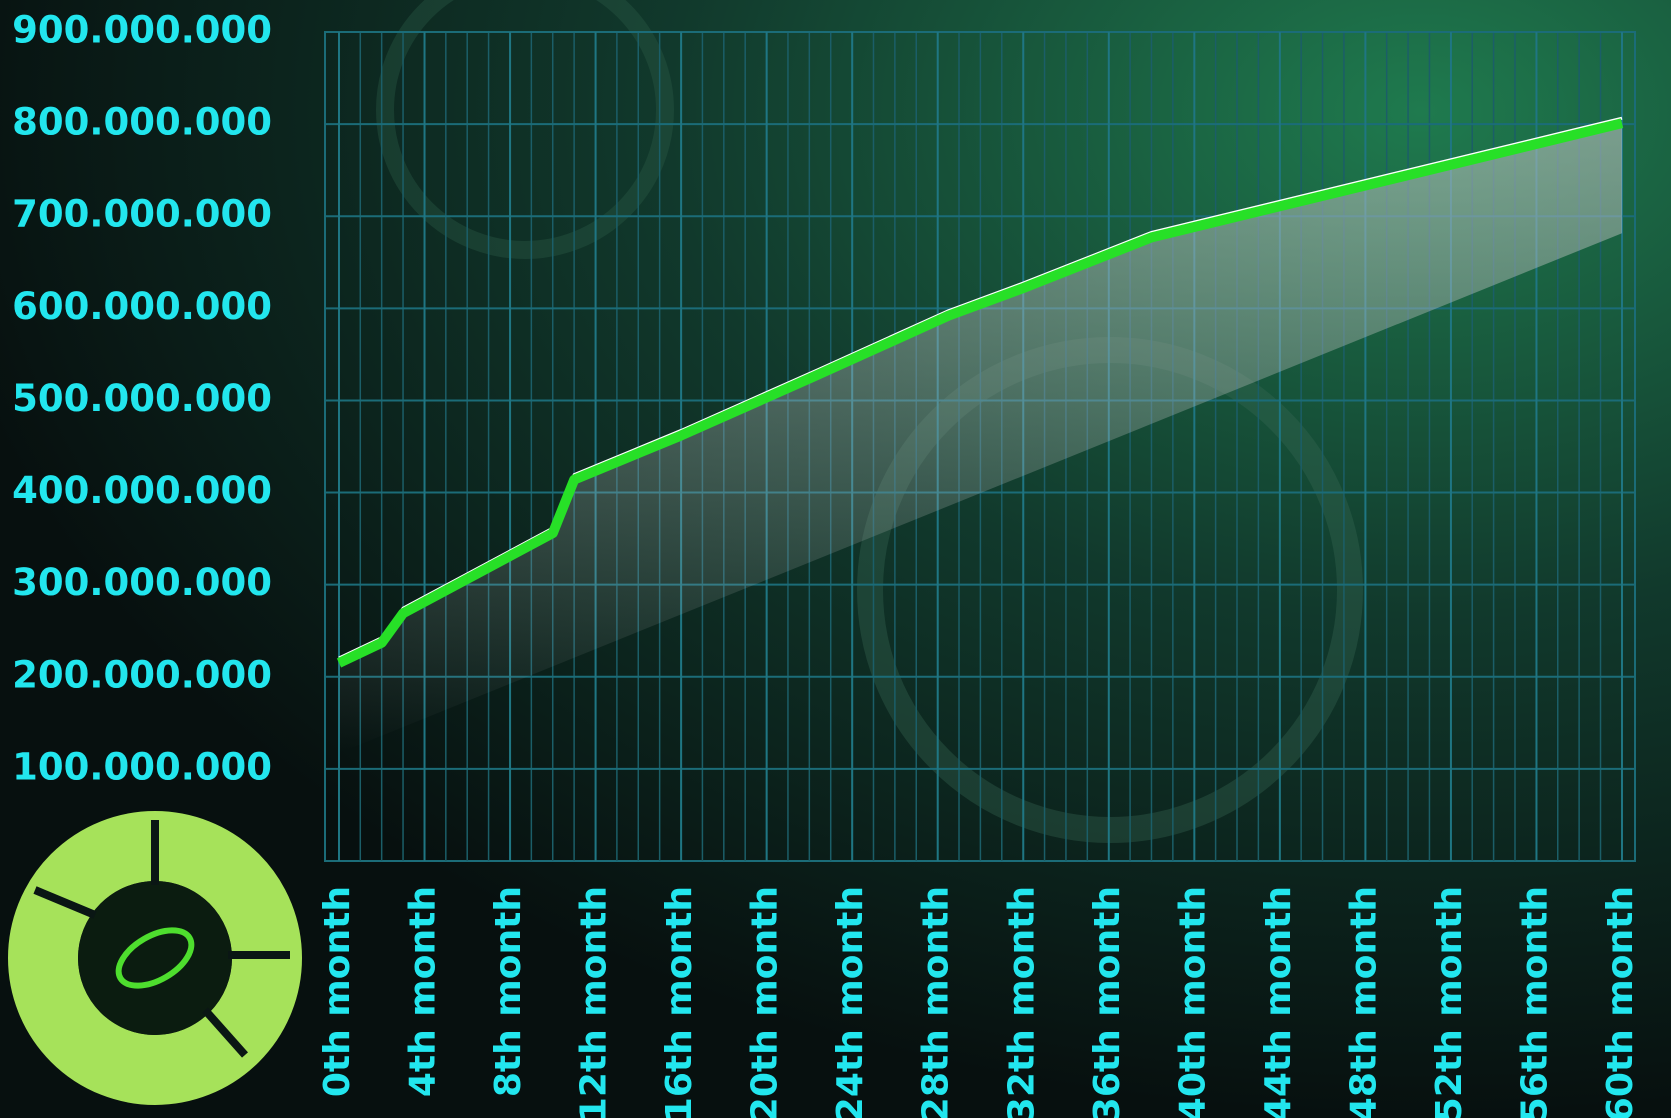 Image resolution: width=1671 pixels, height=1118 pixels. What do you see at coordinates (936, 1002) in the screenshot?
I see `x-tick-label: 28th month` at bounding box center [936, 1002].